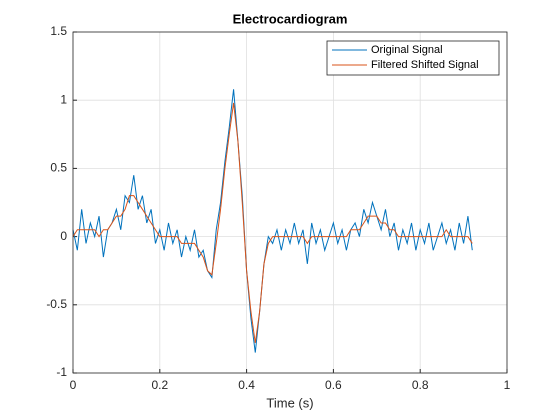  Describe the element at coordinates (246, 385) in the screenshot. I see `x-tick-label: 0.4` at that location.